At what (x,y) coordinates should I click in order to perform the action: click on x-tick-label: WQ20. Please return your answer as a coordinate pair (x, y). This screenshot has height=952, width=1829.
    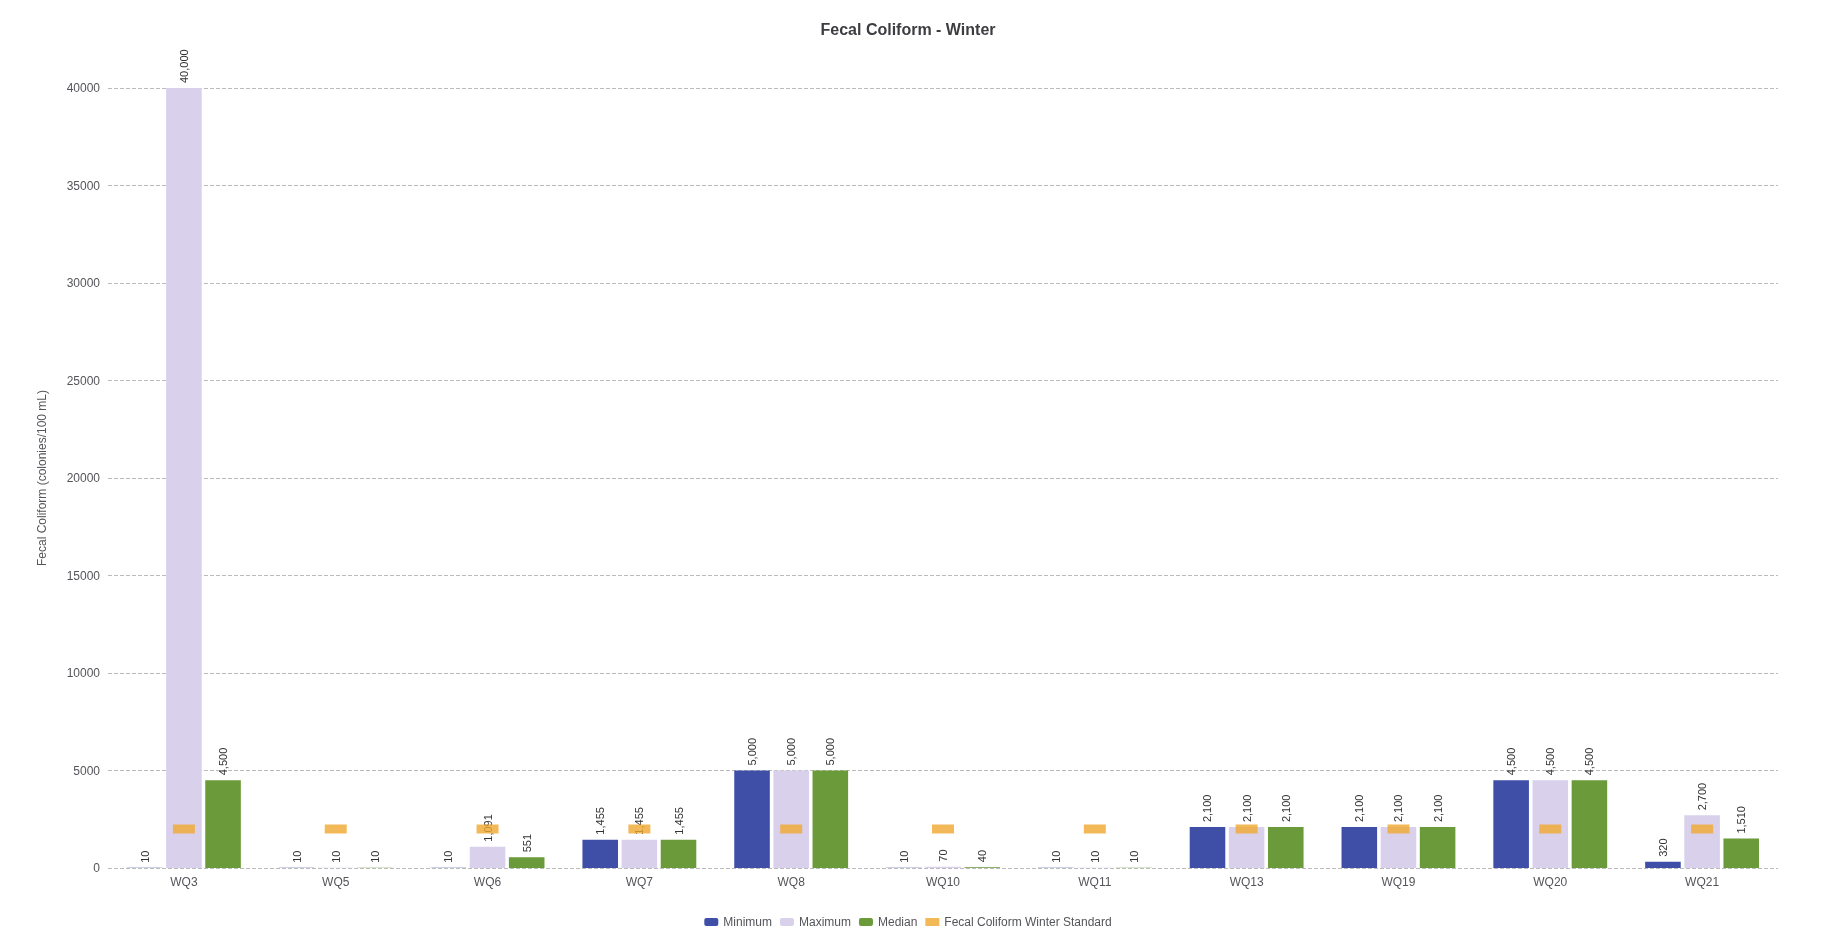
    Looking at the image, I should click on (1550, 882).